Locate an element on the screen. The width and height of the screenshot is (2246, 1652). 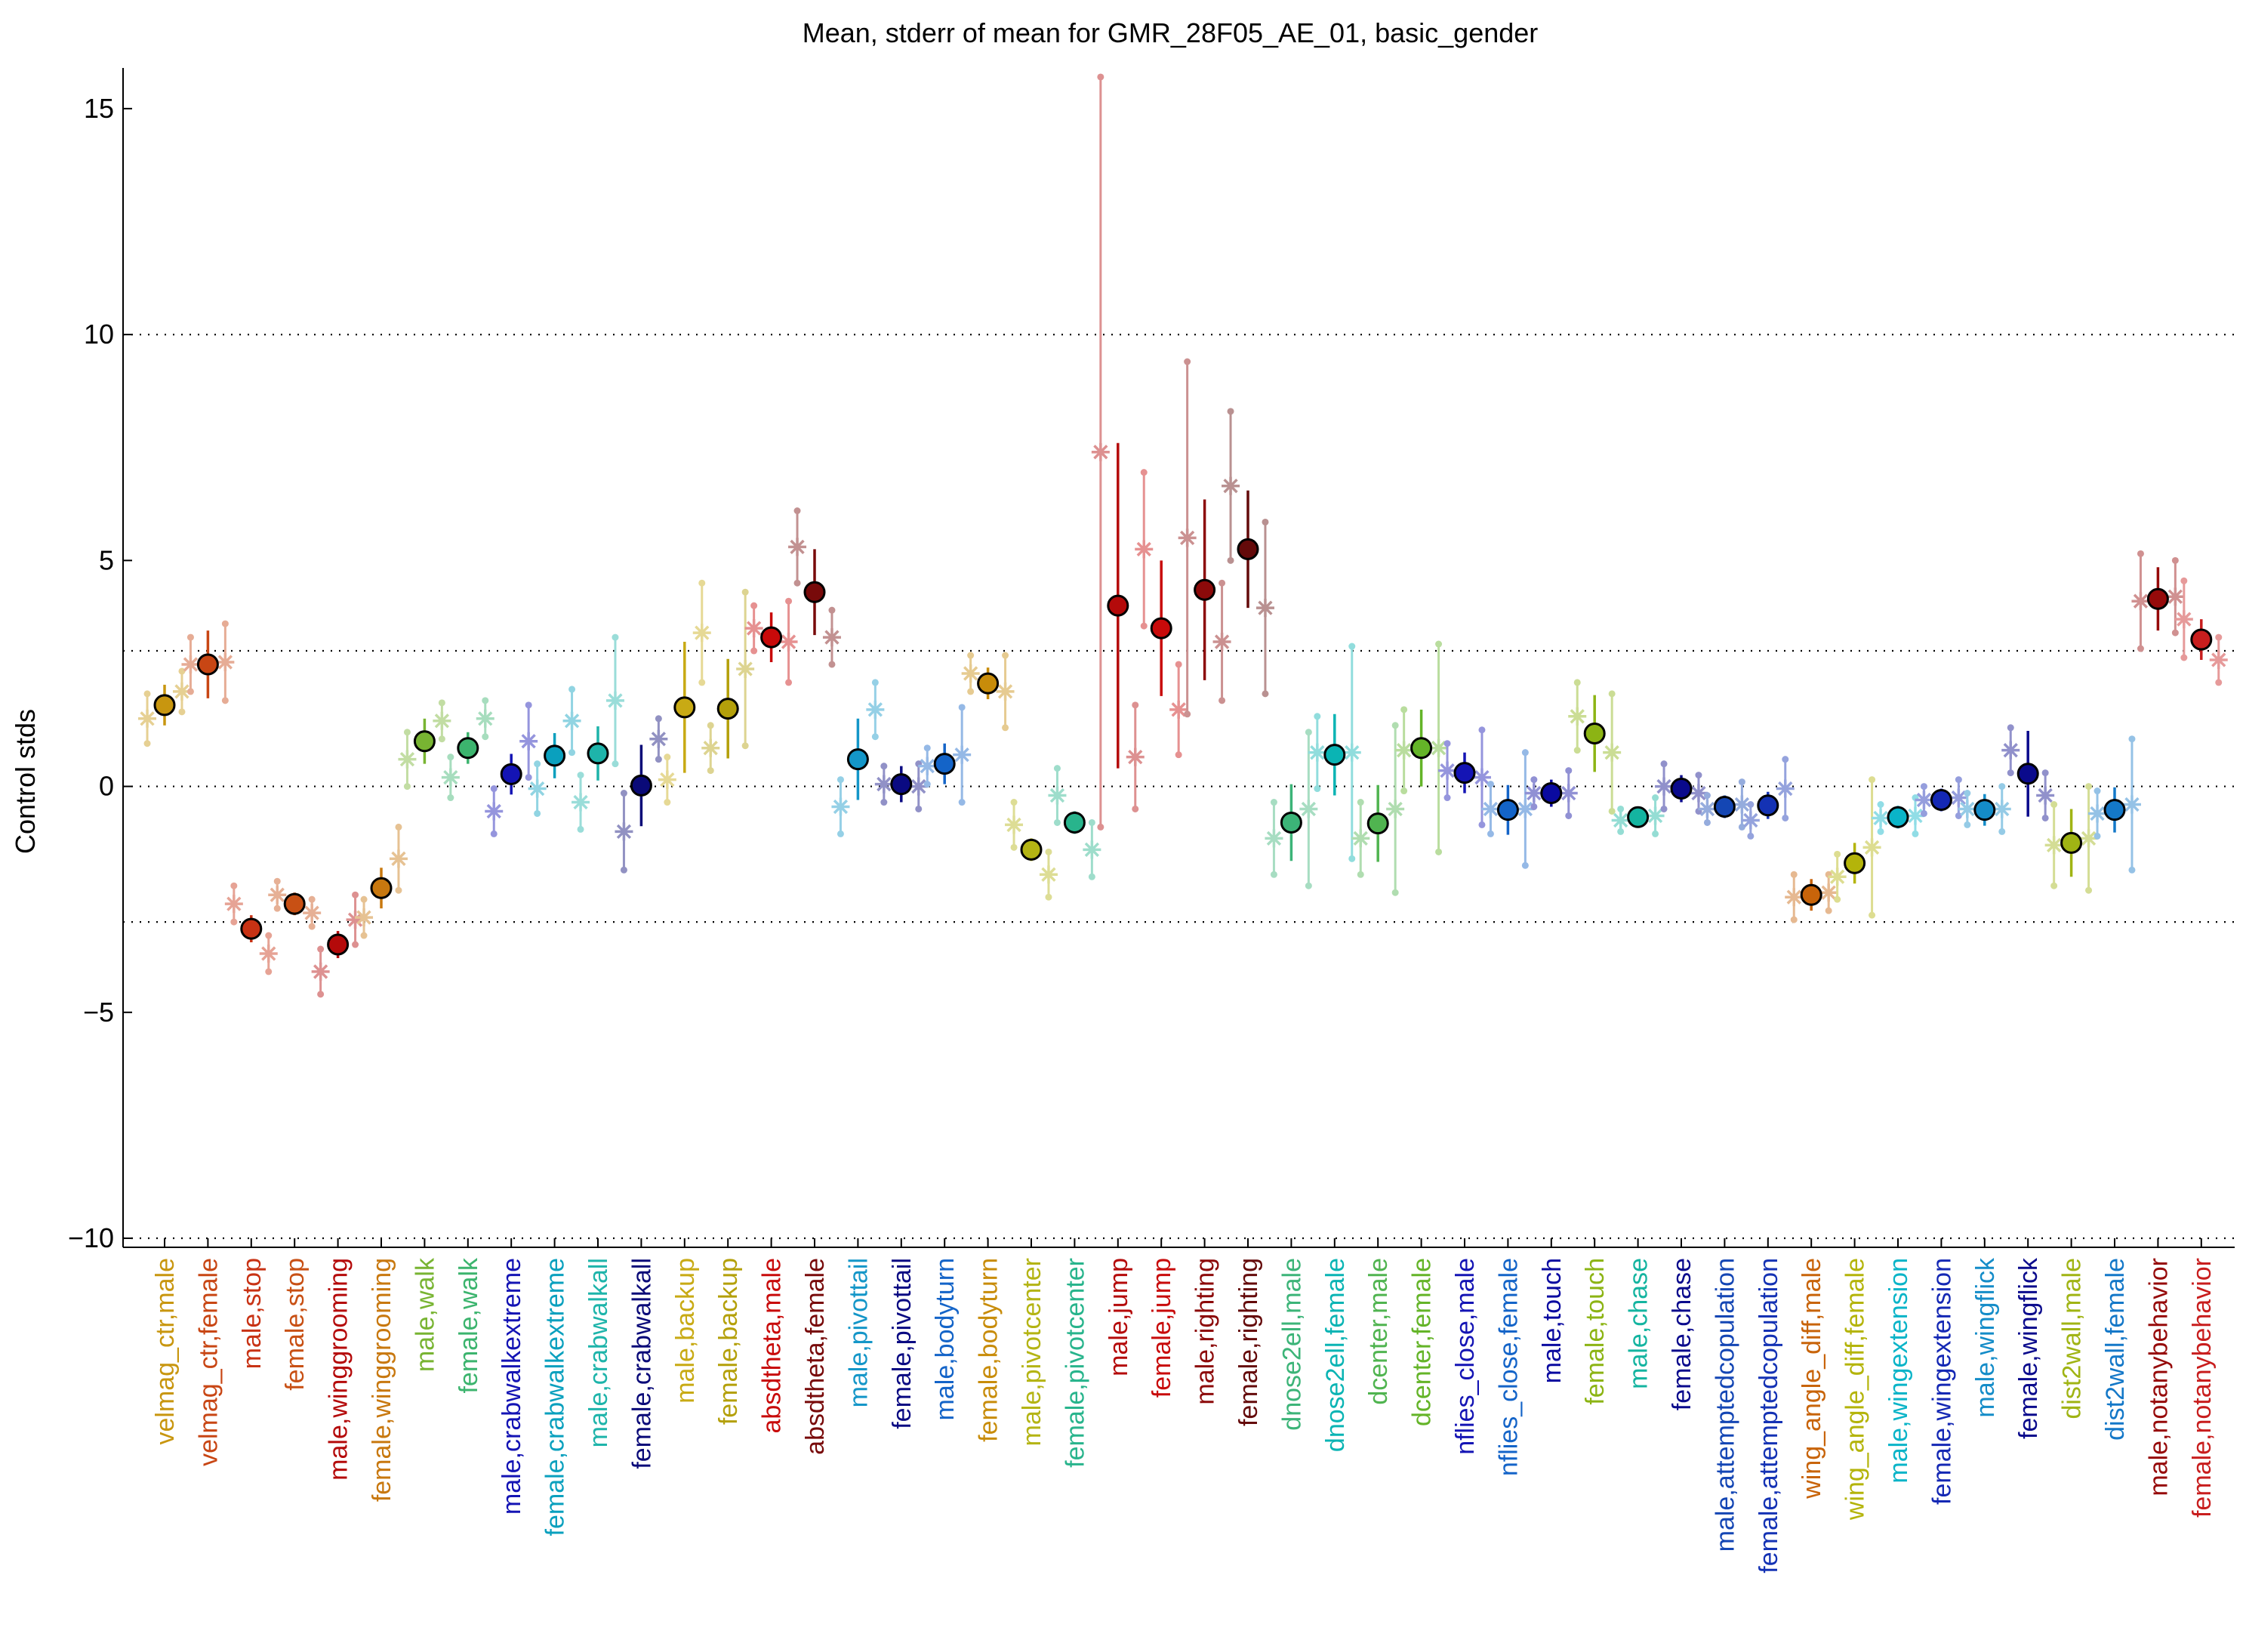
x-tick-label: female,winggrooming is located at coordinates (382, 1380).